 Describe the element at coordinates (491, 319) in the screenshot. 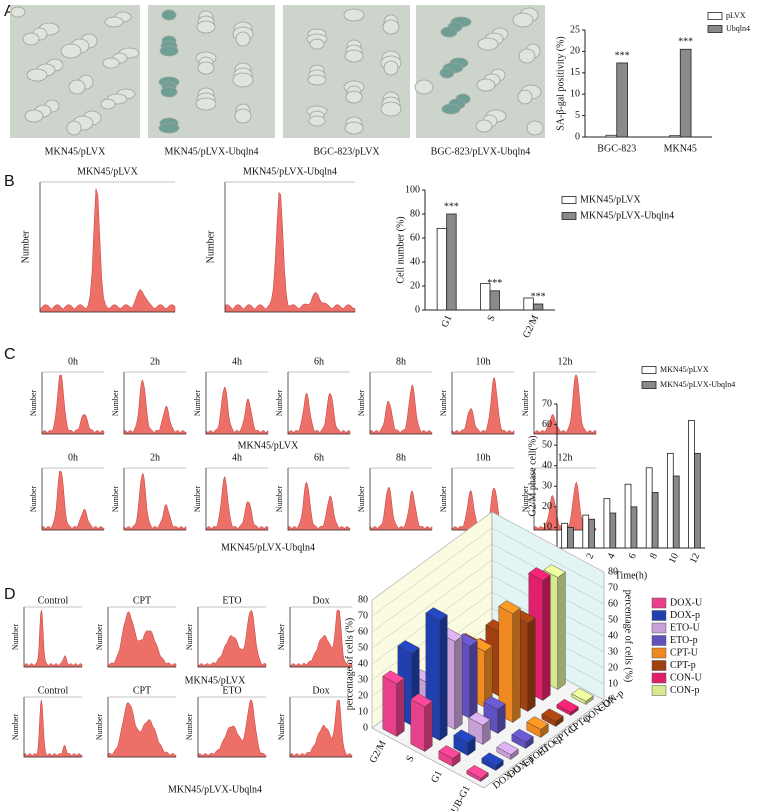

I see `x-tick-label: S` at that location.